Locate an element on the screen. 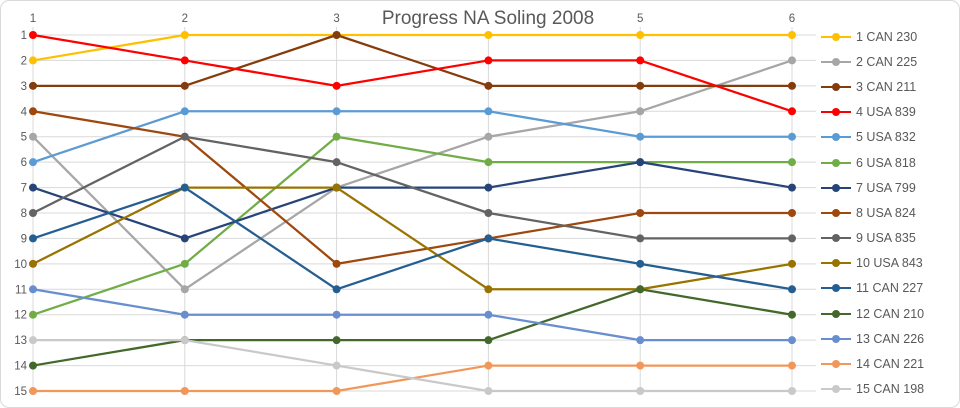  legend-label: 12 CAN 210 is located at coordinates (890, 313).